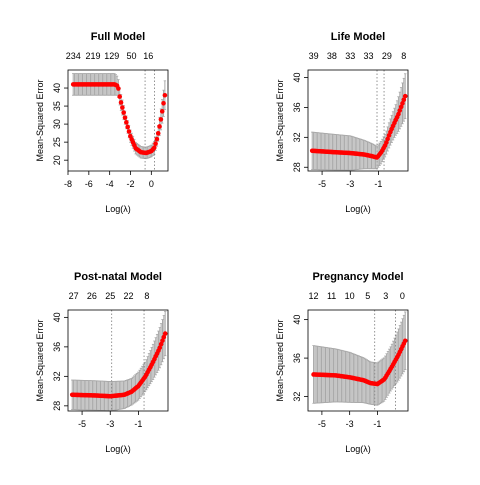  What do you see at coordinates (110, 184) in the screenshot?
I see `x-tick-label: -4` at bounding box center [110, 184].